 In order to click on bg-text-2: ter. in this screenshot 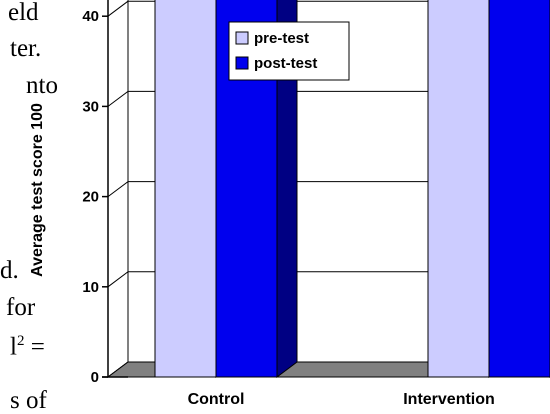, I will do `click(26, 48)`.